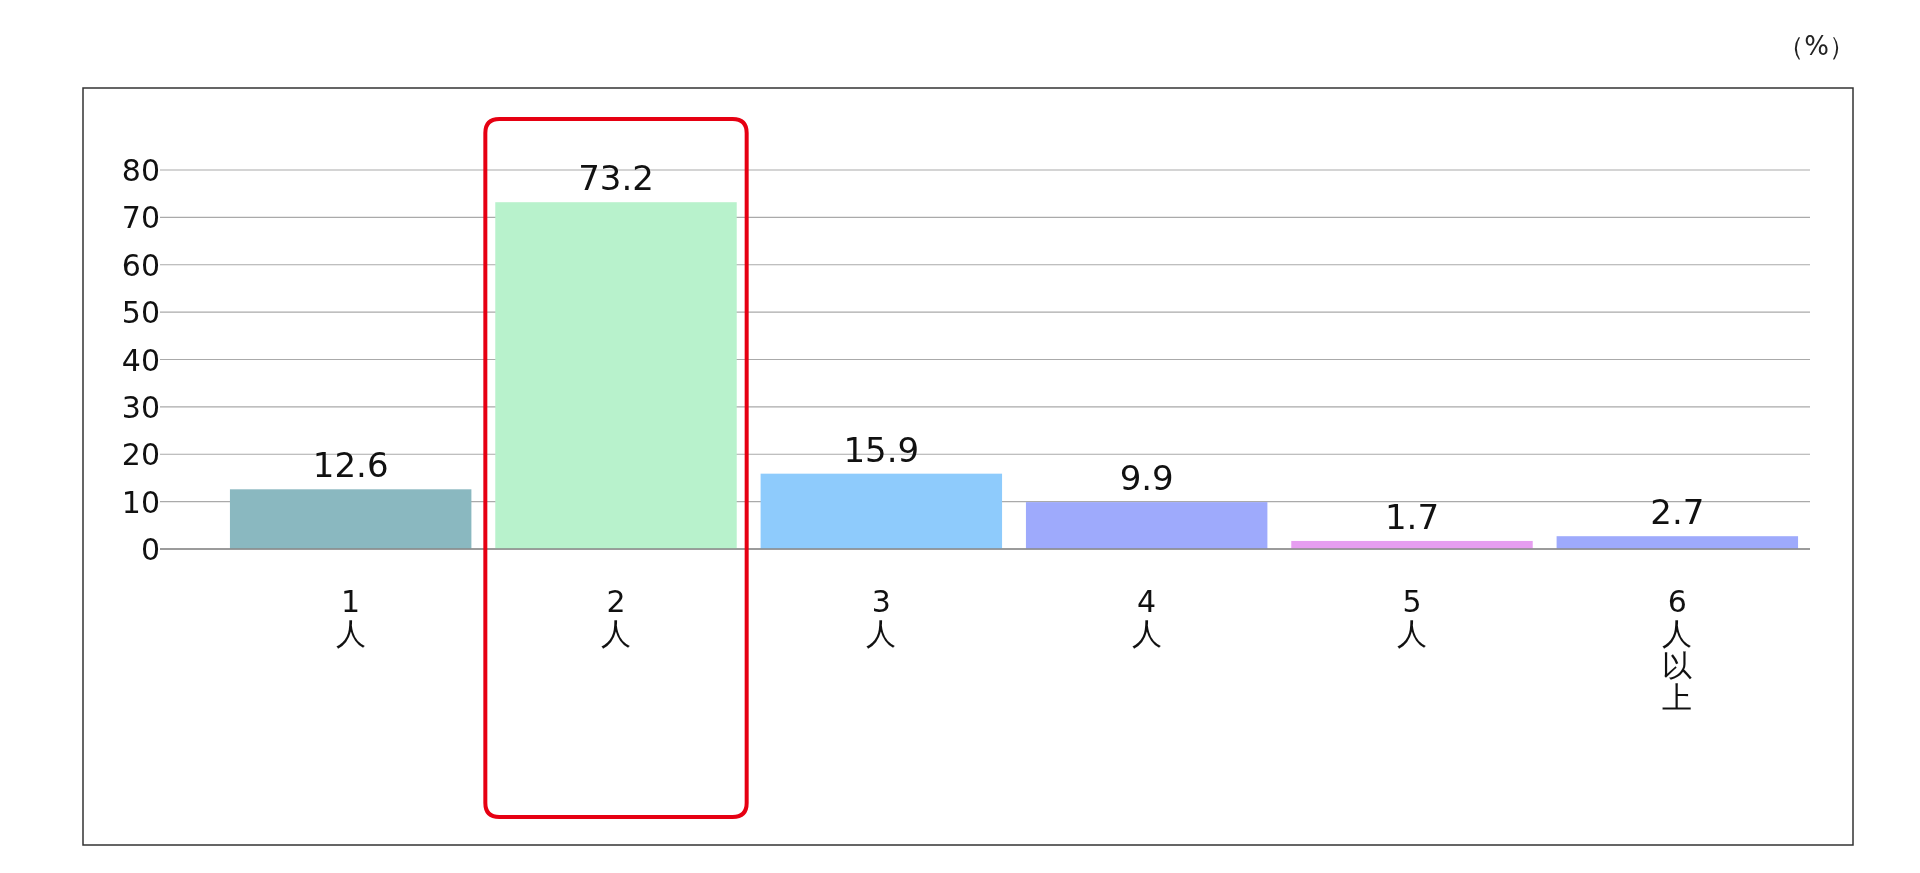 The image size is (1920, 873). I want to click on x-tick-label: 2人, so click(616, 617).